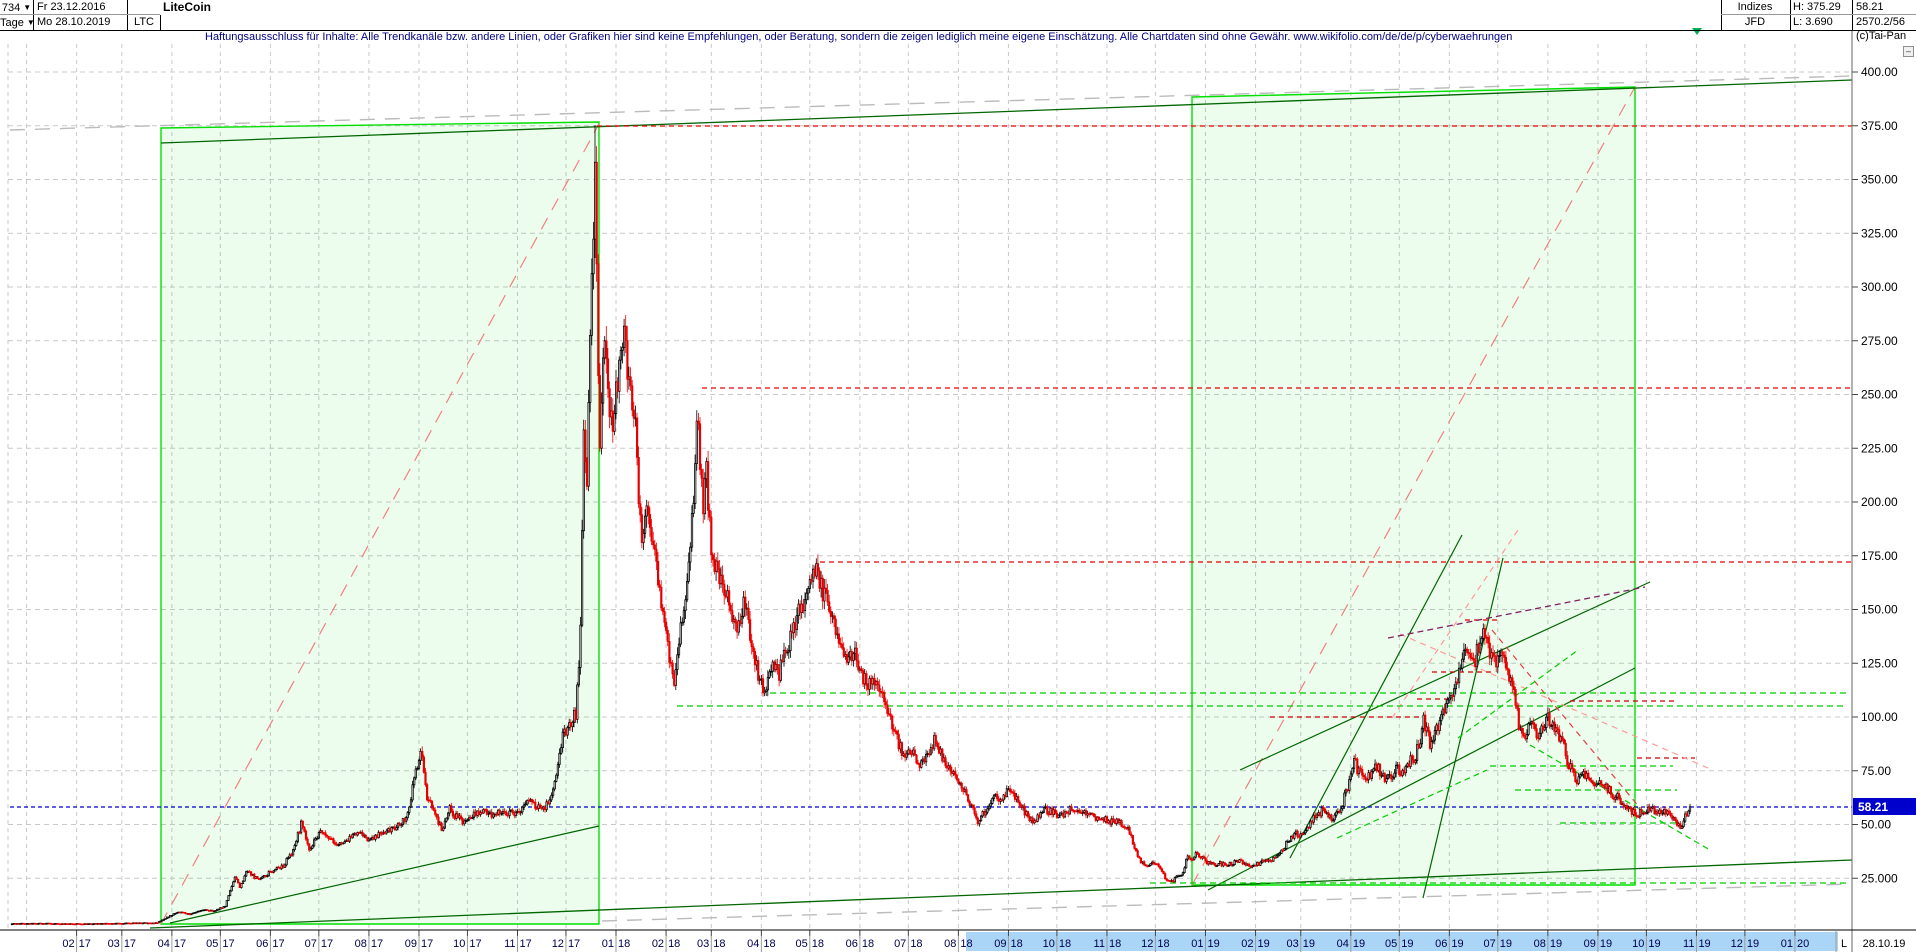  Describe the element at coordinates (384, 874) in the screenshot. I see `support-2017` at that location.